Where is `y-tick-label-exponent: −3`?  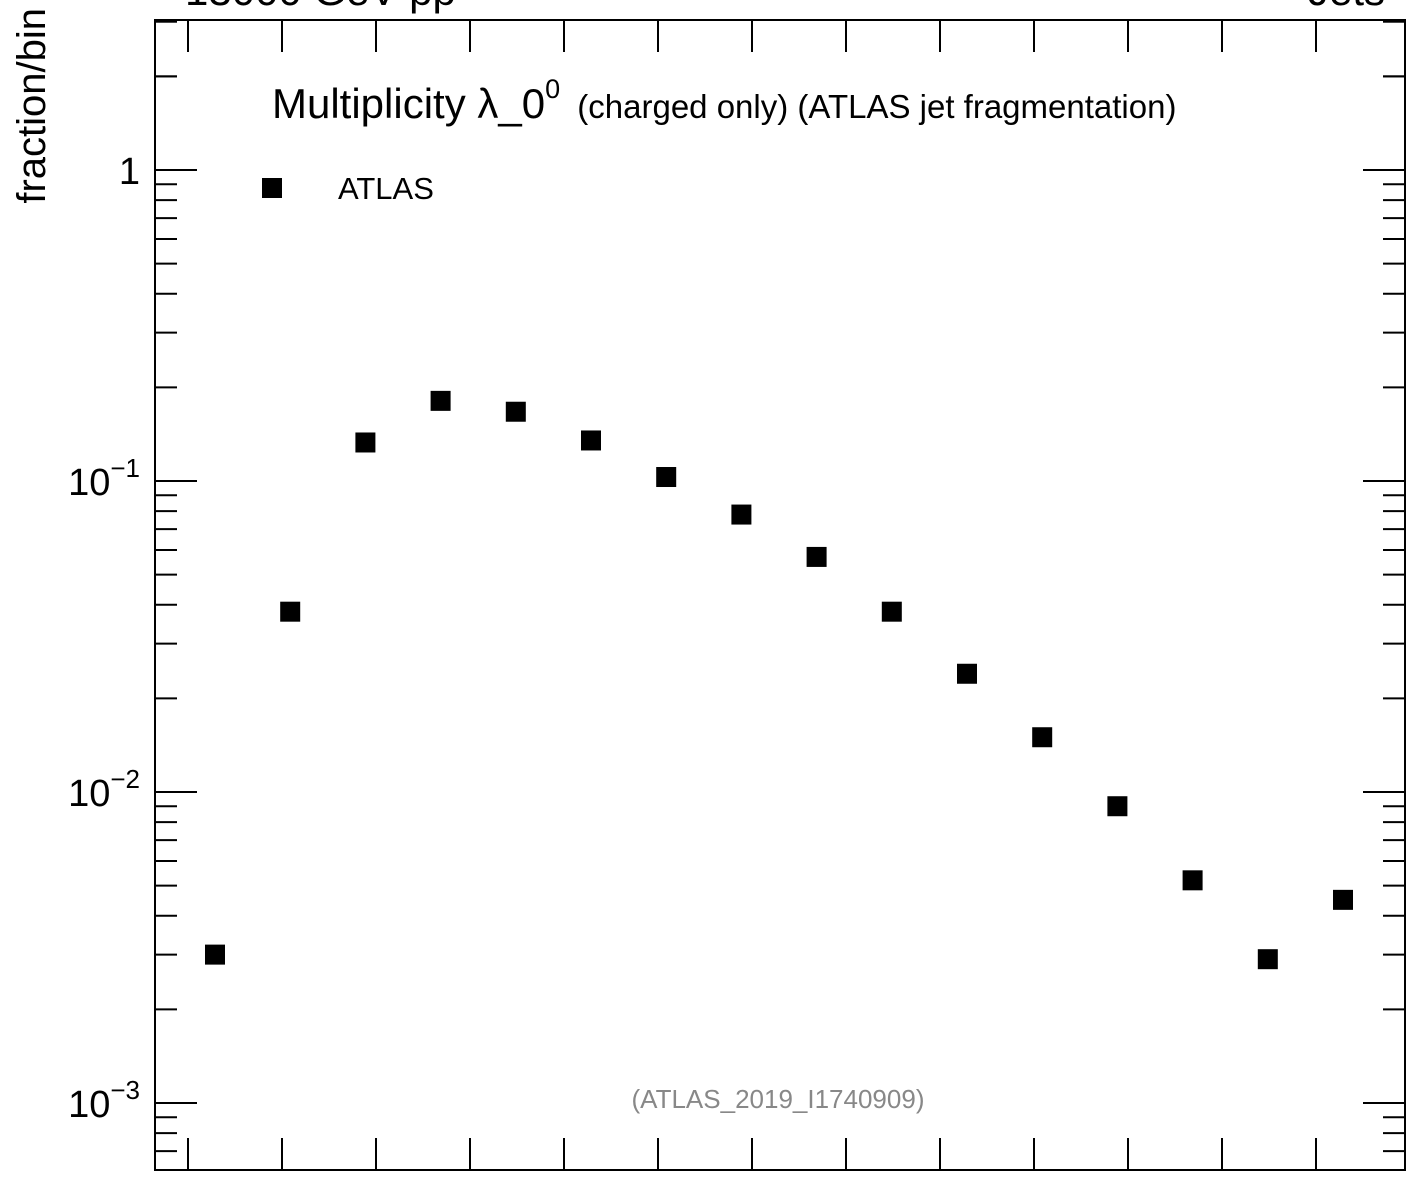 y-tick-label-exponent: −3 is located at coordinates (125, 1090).